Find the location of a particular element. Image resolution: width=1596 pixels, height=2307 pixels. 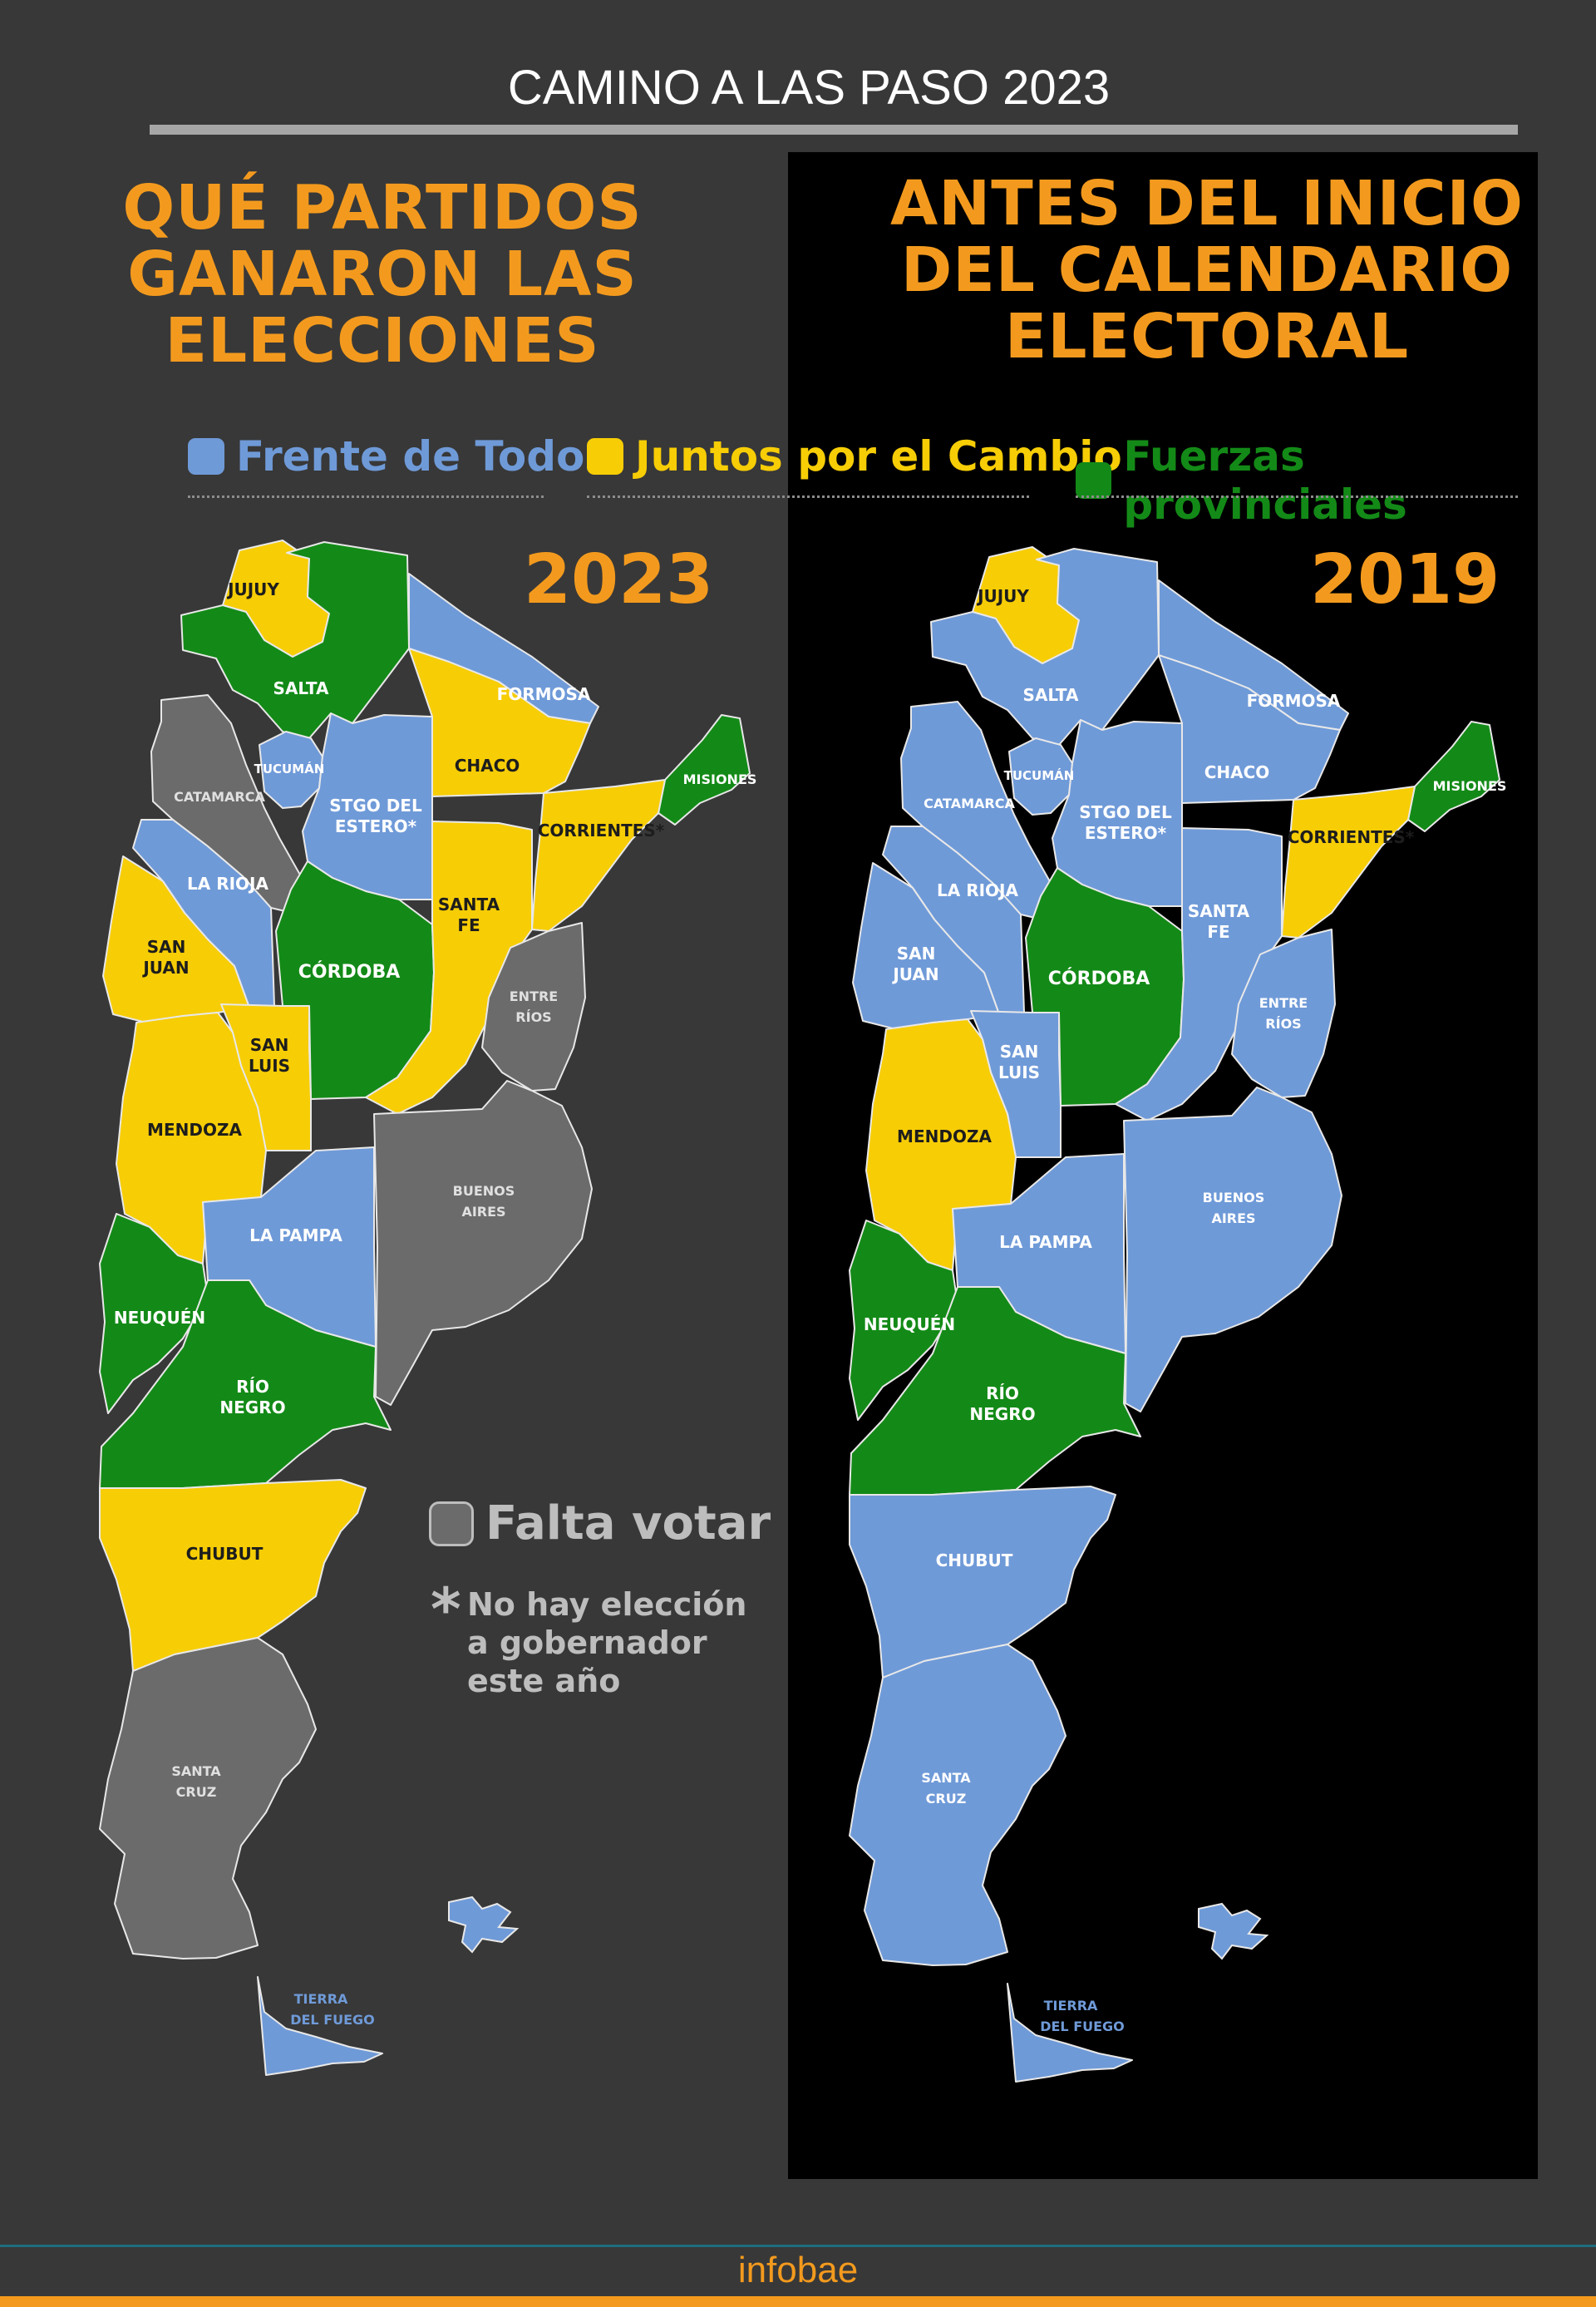

pending-label: Falta votar is located at coordinates (628, 1523).